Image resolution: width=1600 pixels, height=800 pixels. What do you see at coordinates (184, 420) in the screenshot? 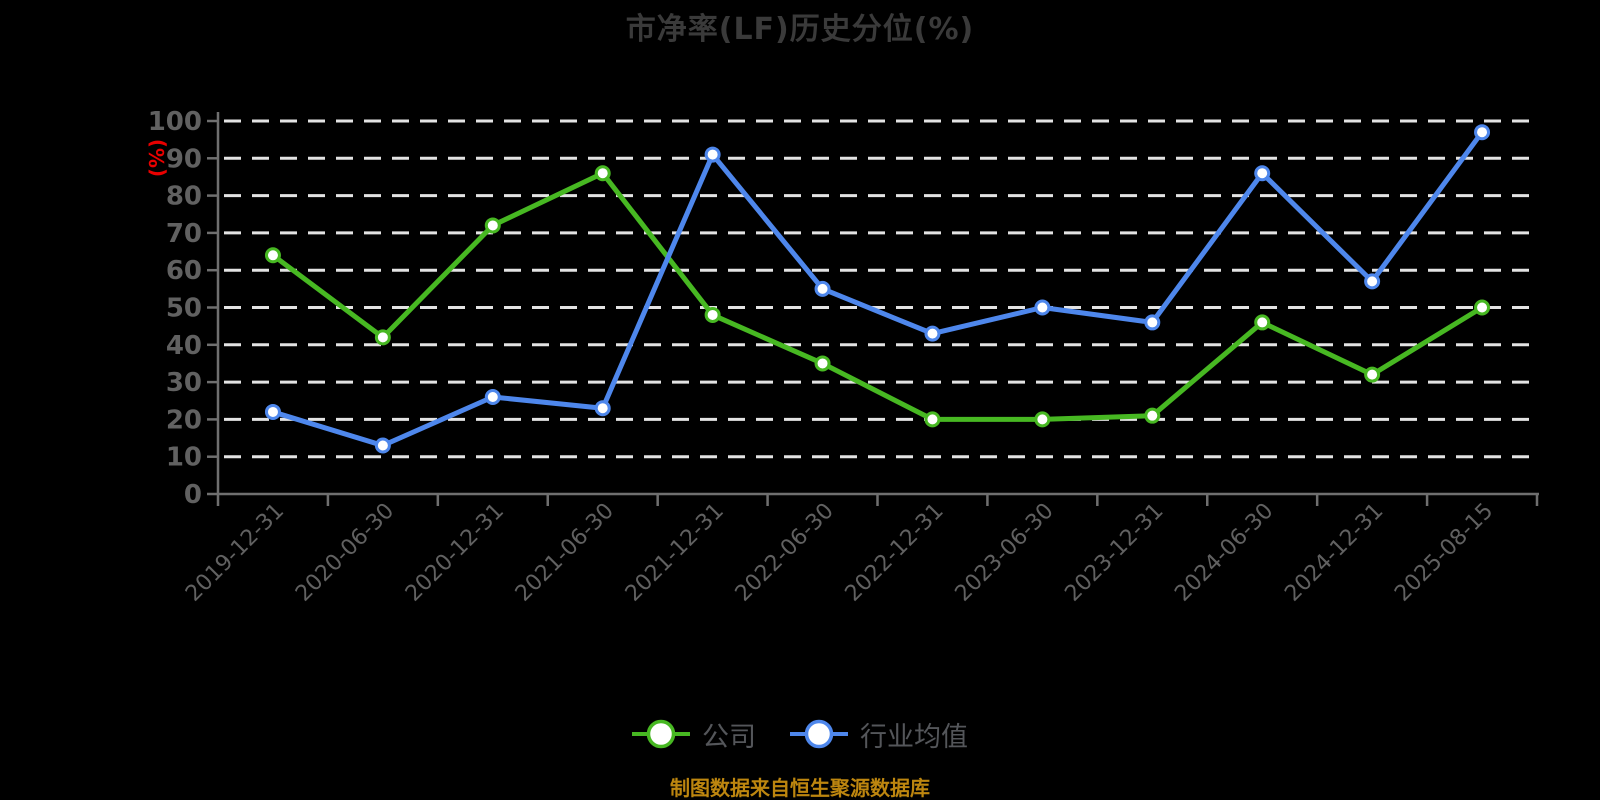
I see `y-axis-tick-label: 20` at bounding box center [184, 420].